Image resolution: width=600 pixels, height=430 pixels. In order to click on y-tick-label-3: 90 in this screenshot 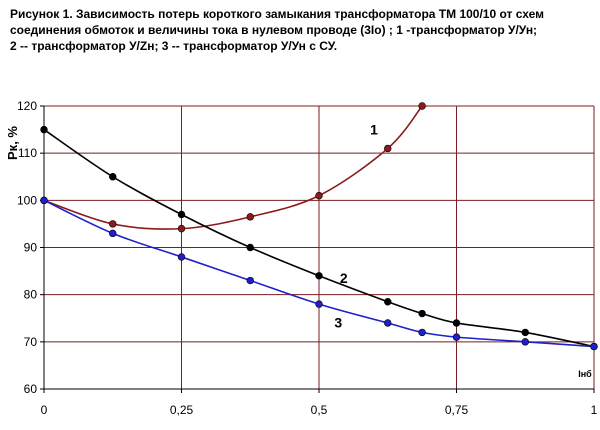, I will do `click(31, 248)`.